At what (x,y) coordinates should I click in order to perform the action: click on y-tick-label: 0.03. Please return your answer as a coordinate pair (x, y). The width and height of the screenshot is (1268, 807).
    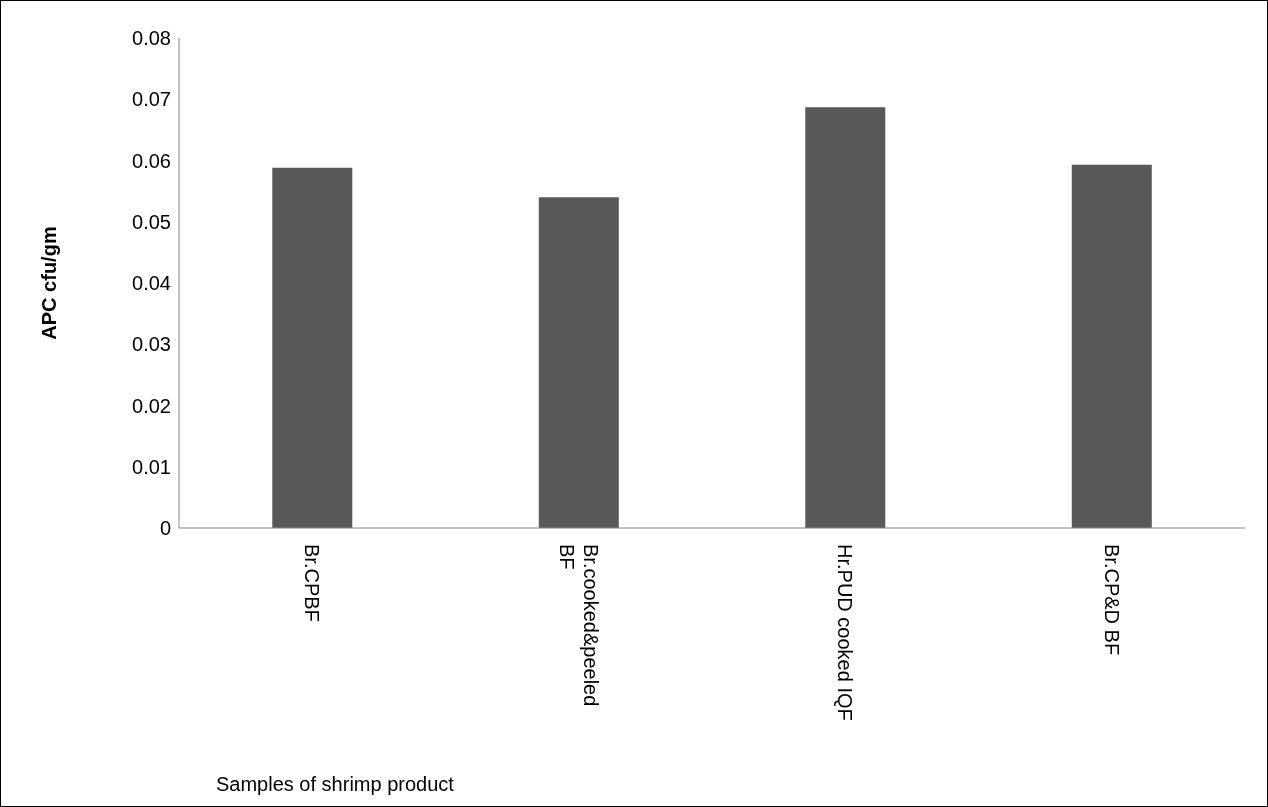
    Looking at the image, I should click on (151, 344).